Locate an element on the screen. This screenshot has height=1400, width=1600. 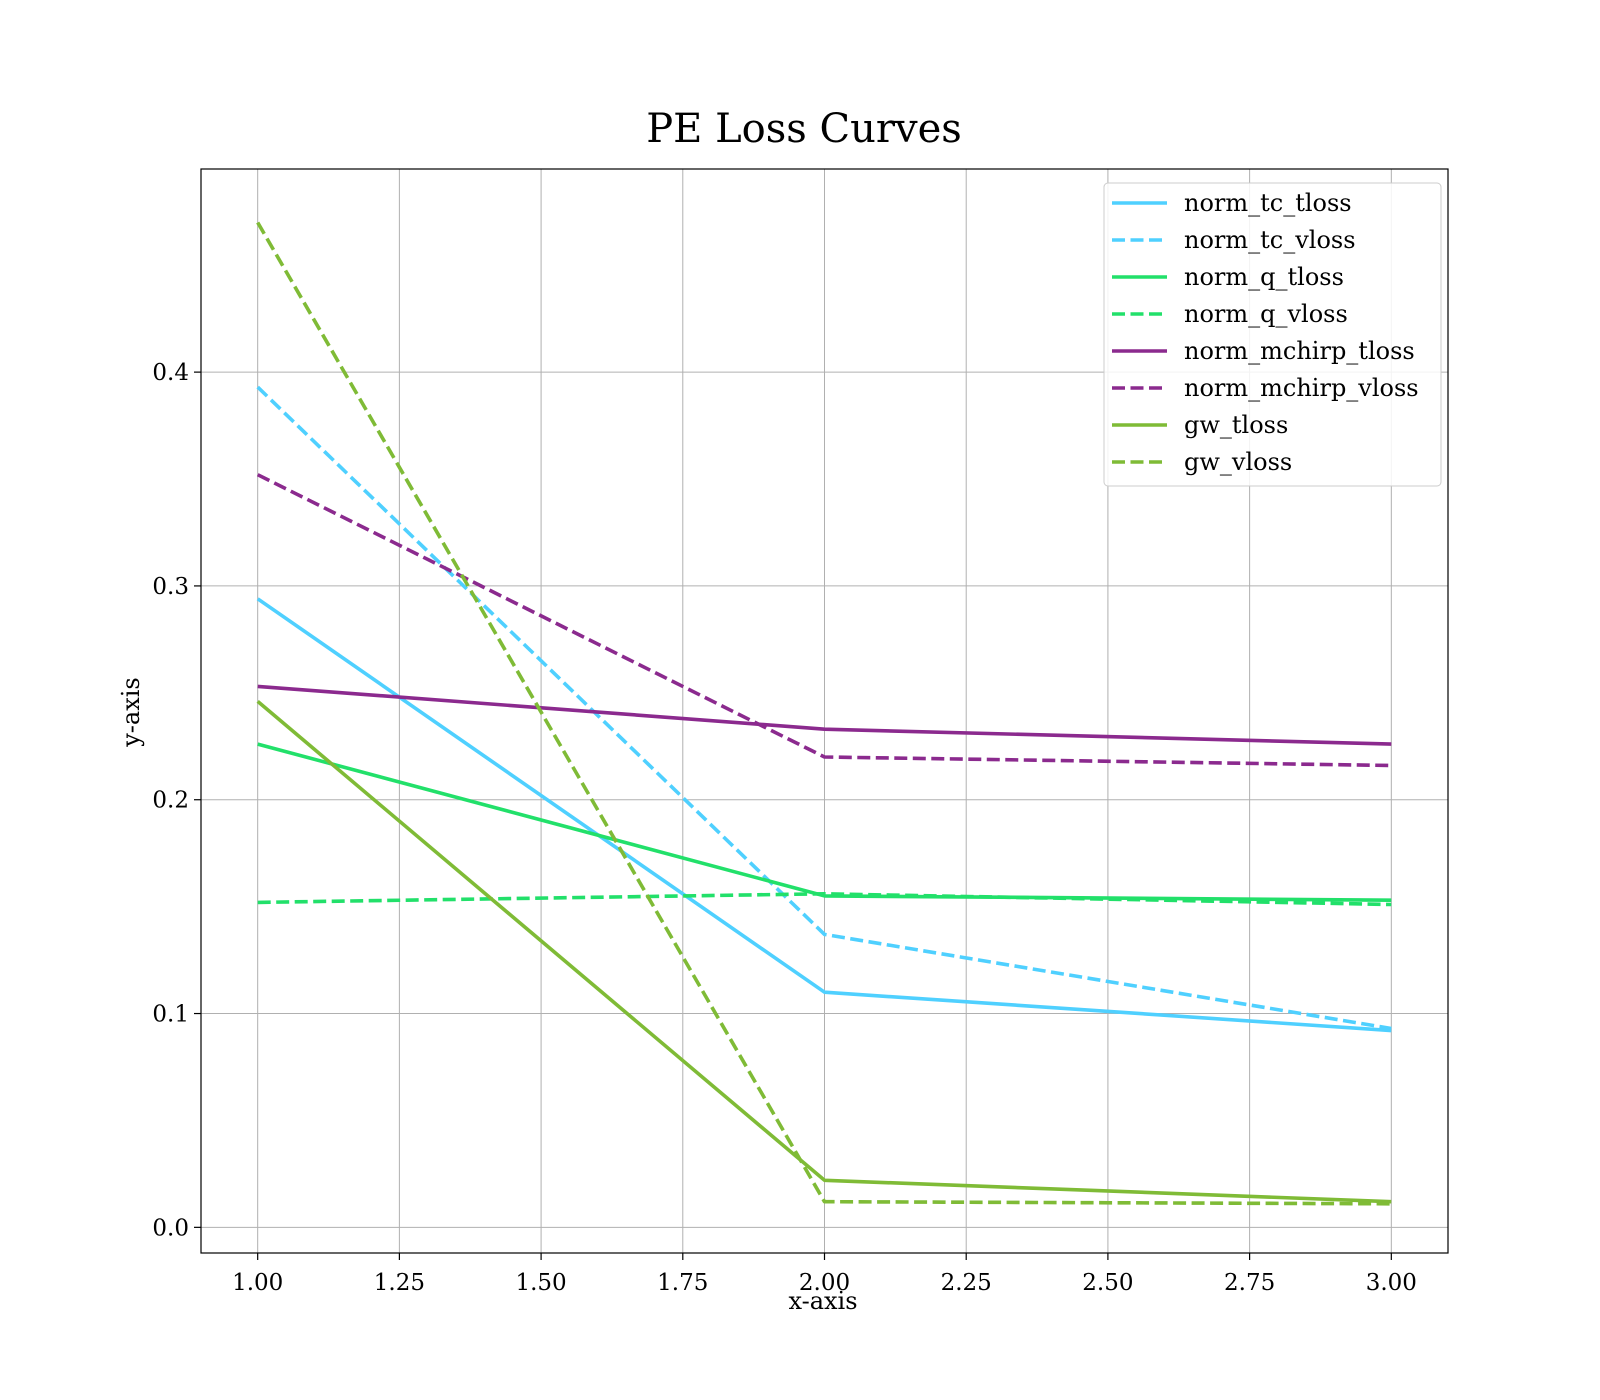
x-tick-label: 2.00 is located at coordinates (824, 1283).